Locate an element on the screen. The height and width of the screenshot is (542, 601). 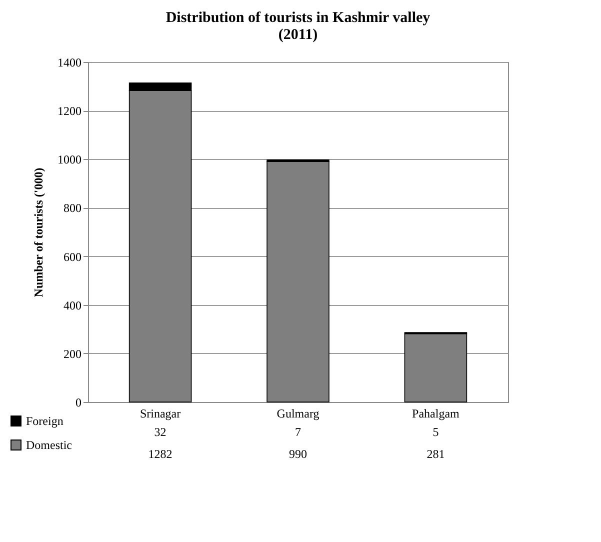
y-tick-label: 1200 is located at coordinates (70, 111).